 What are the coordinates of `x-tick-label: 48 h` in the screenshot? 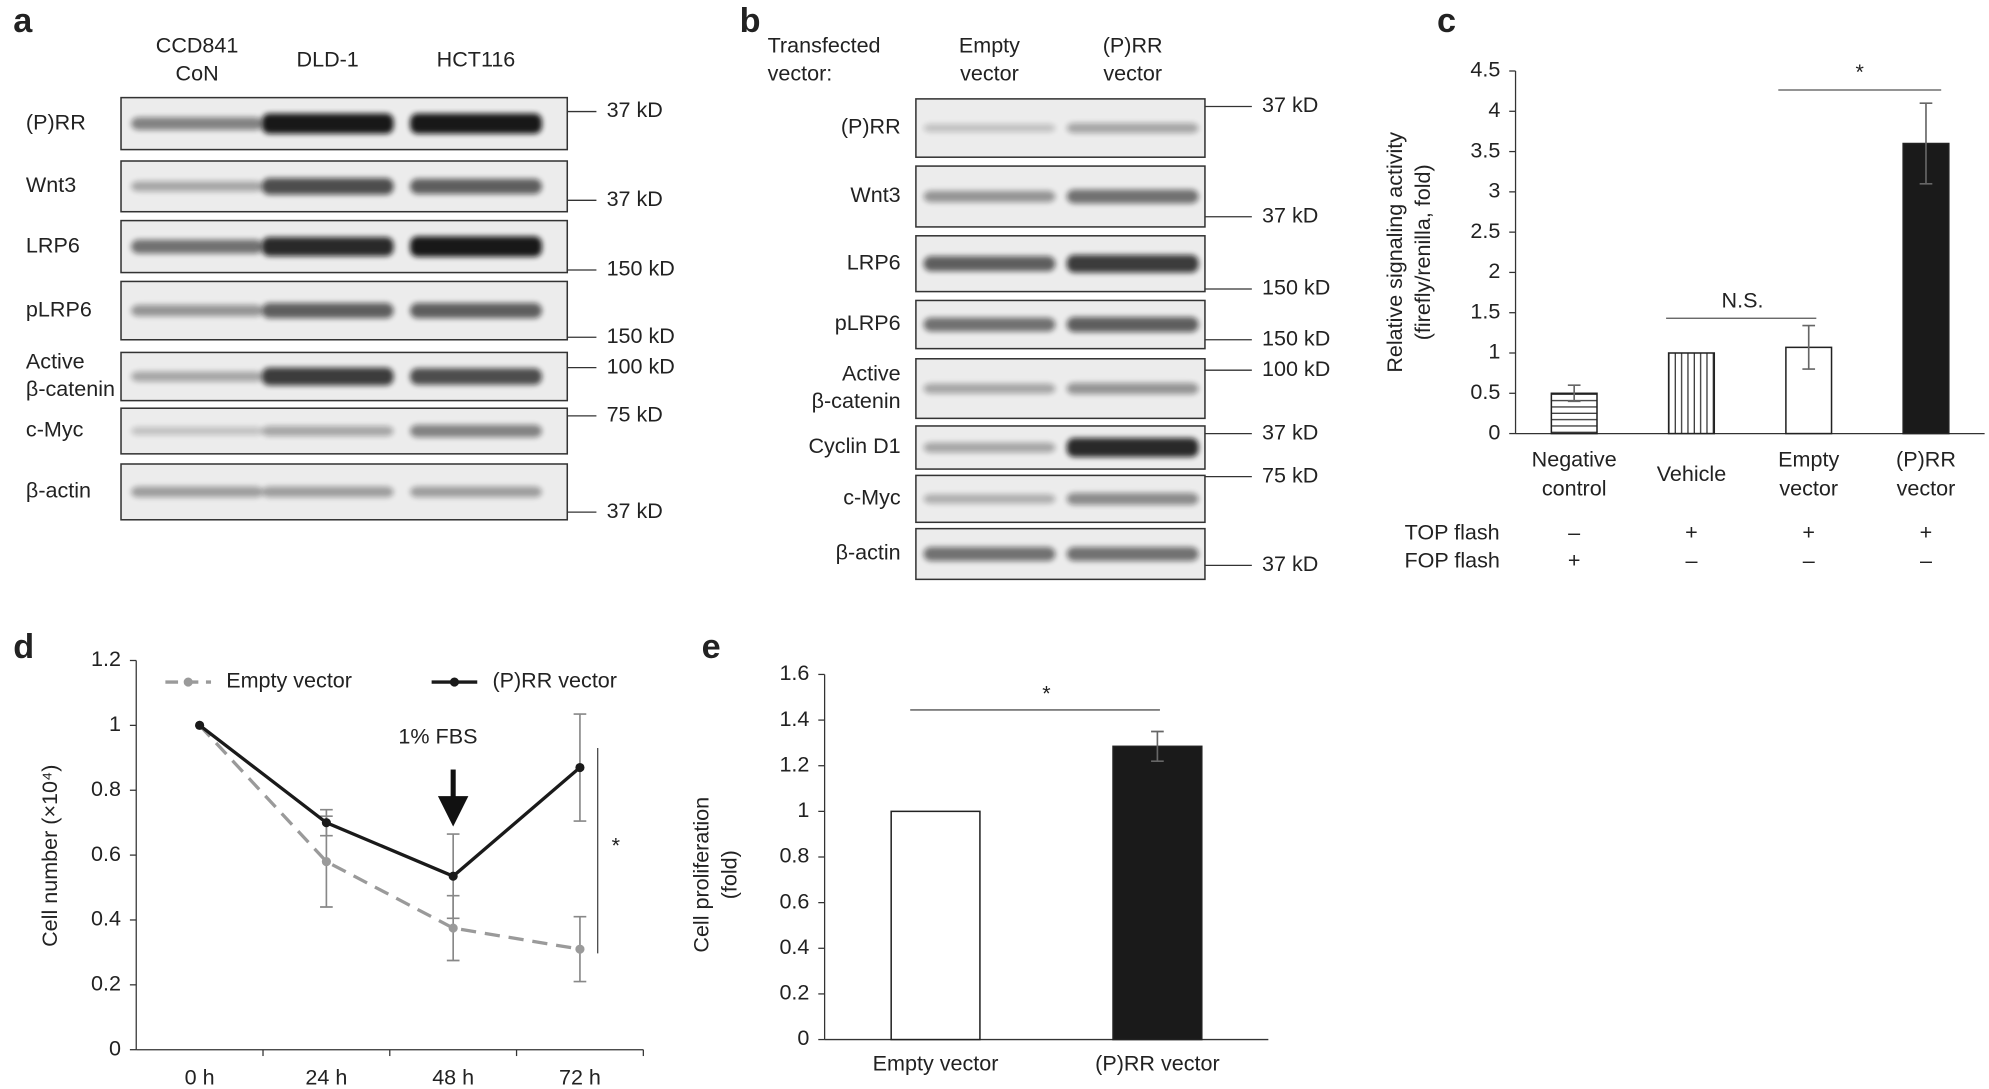 It's located at (453, 1077).